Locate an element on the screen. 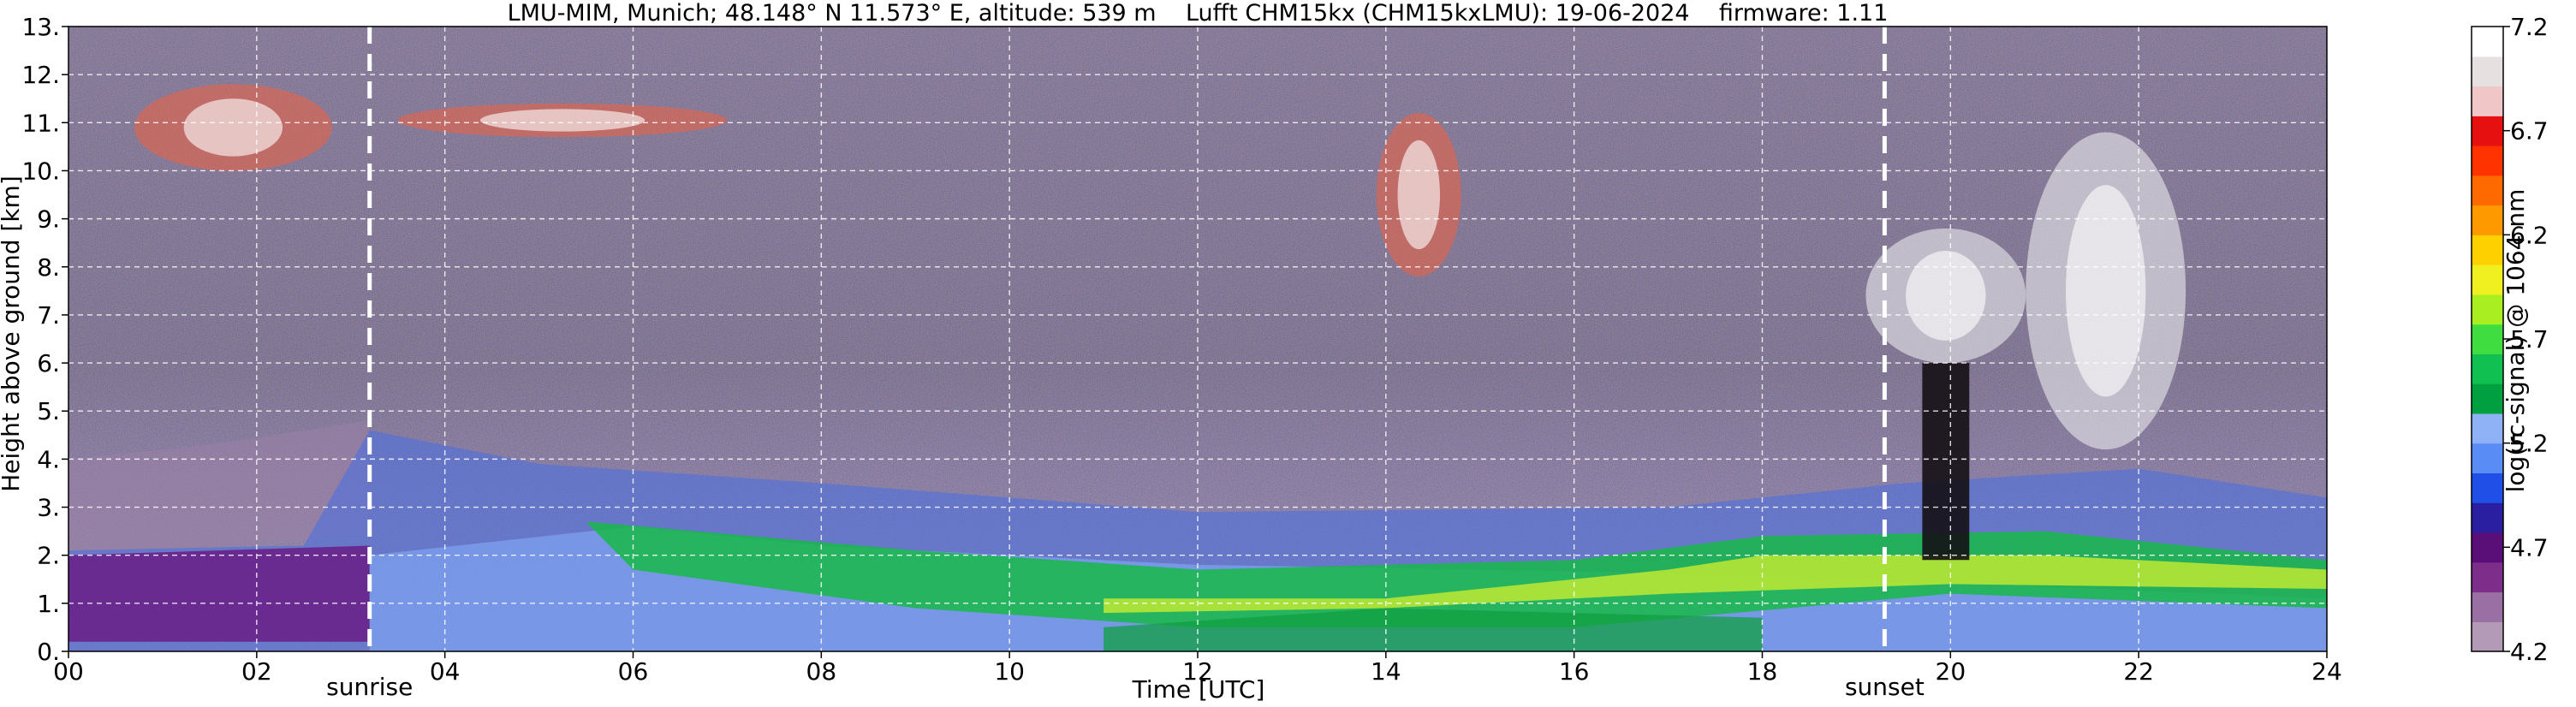 This screenshot has width=2576, height=707. y-tick-label: 7. is located at coordinates (48, 315).